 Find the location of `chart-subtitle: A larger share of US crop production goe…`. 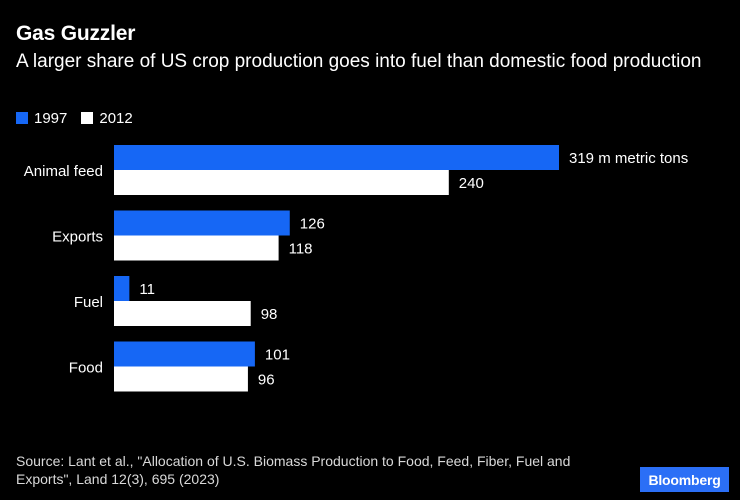

chart-subtitle: A larger share of US crop production goe… is located at coordinates (359, 61).